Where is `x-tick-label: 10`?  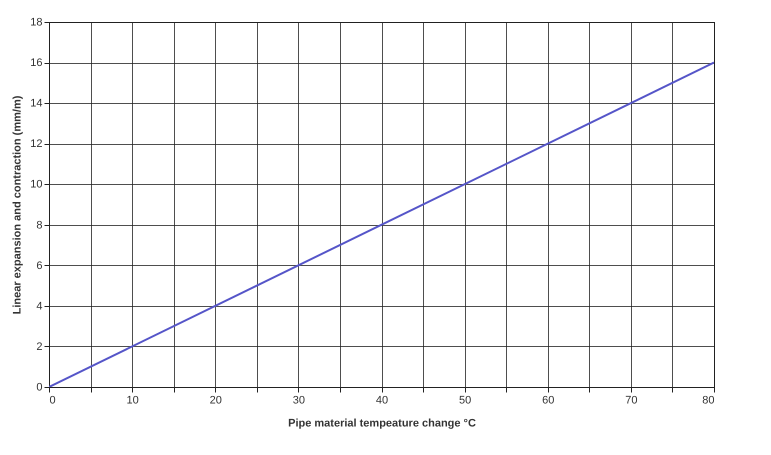
x-tick-label: 10 is located at coordinates (132, 400).